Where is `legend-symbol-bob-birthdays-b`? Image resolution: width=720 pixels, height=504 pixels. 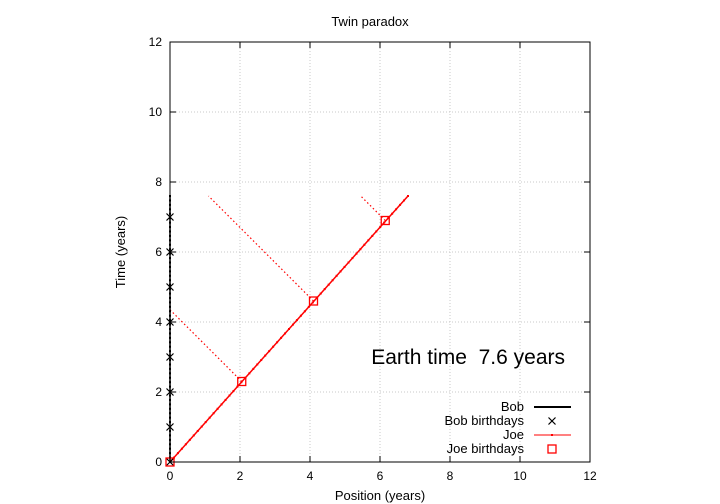
legend-symbol-bob-birthdays-b is located at coordinates (552, 421).